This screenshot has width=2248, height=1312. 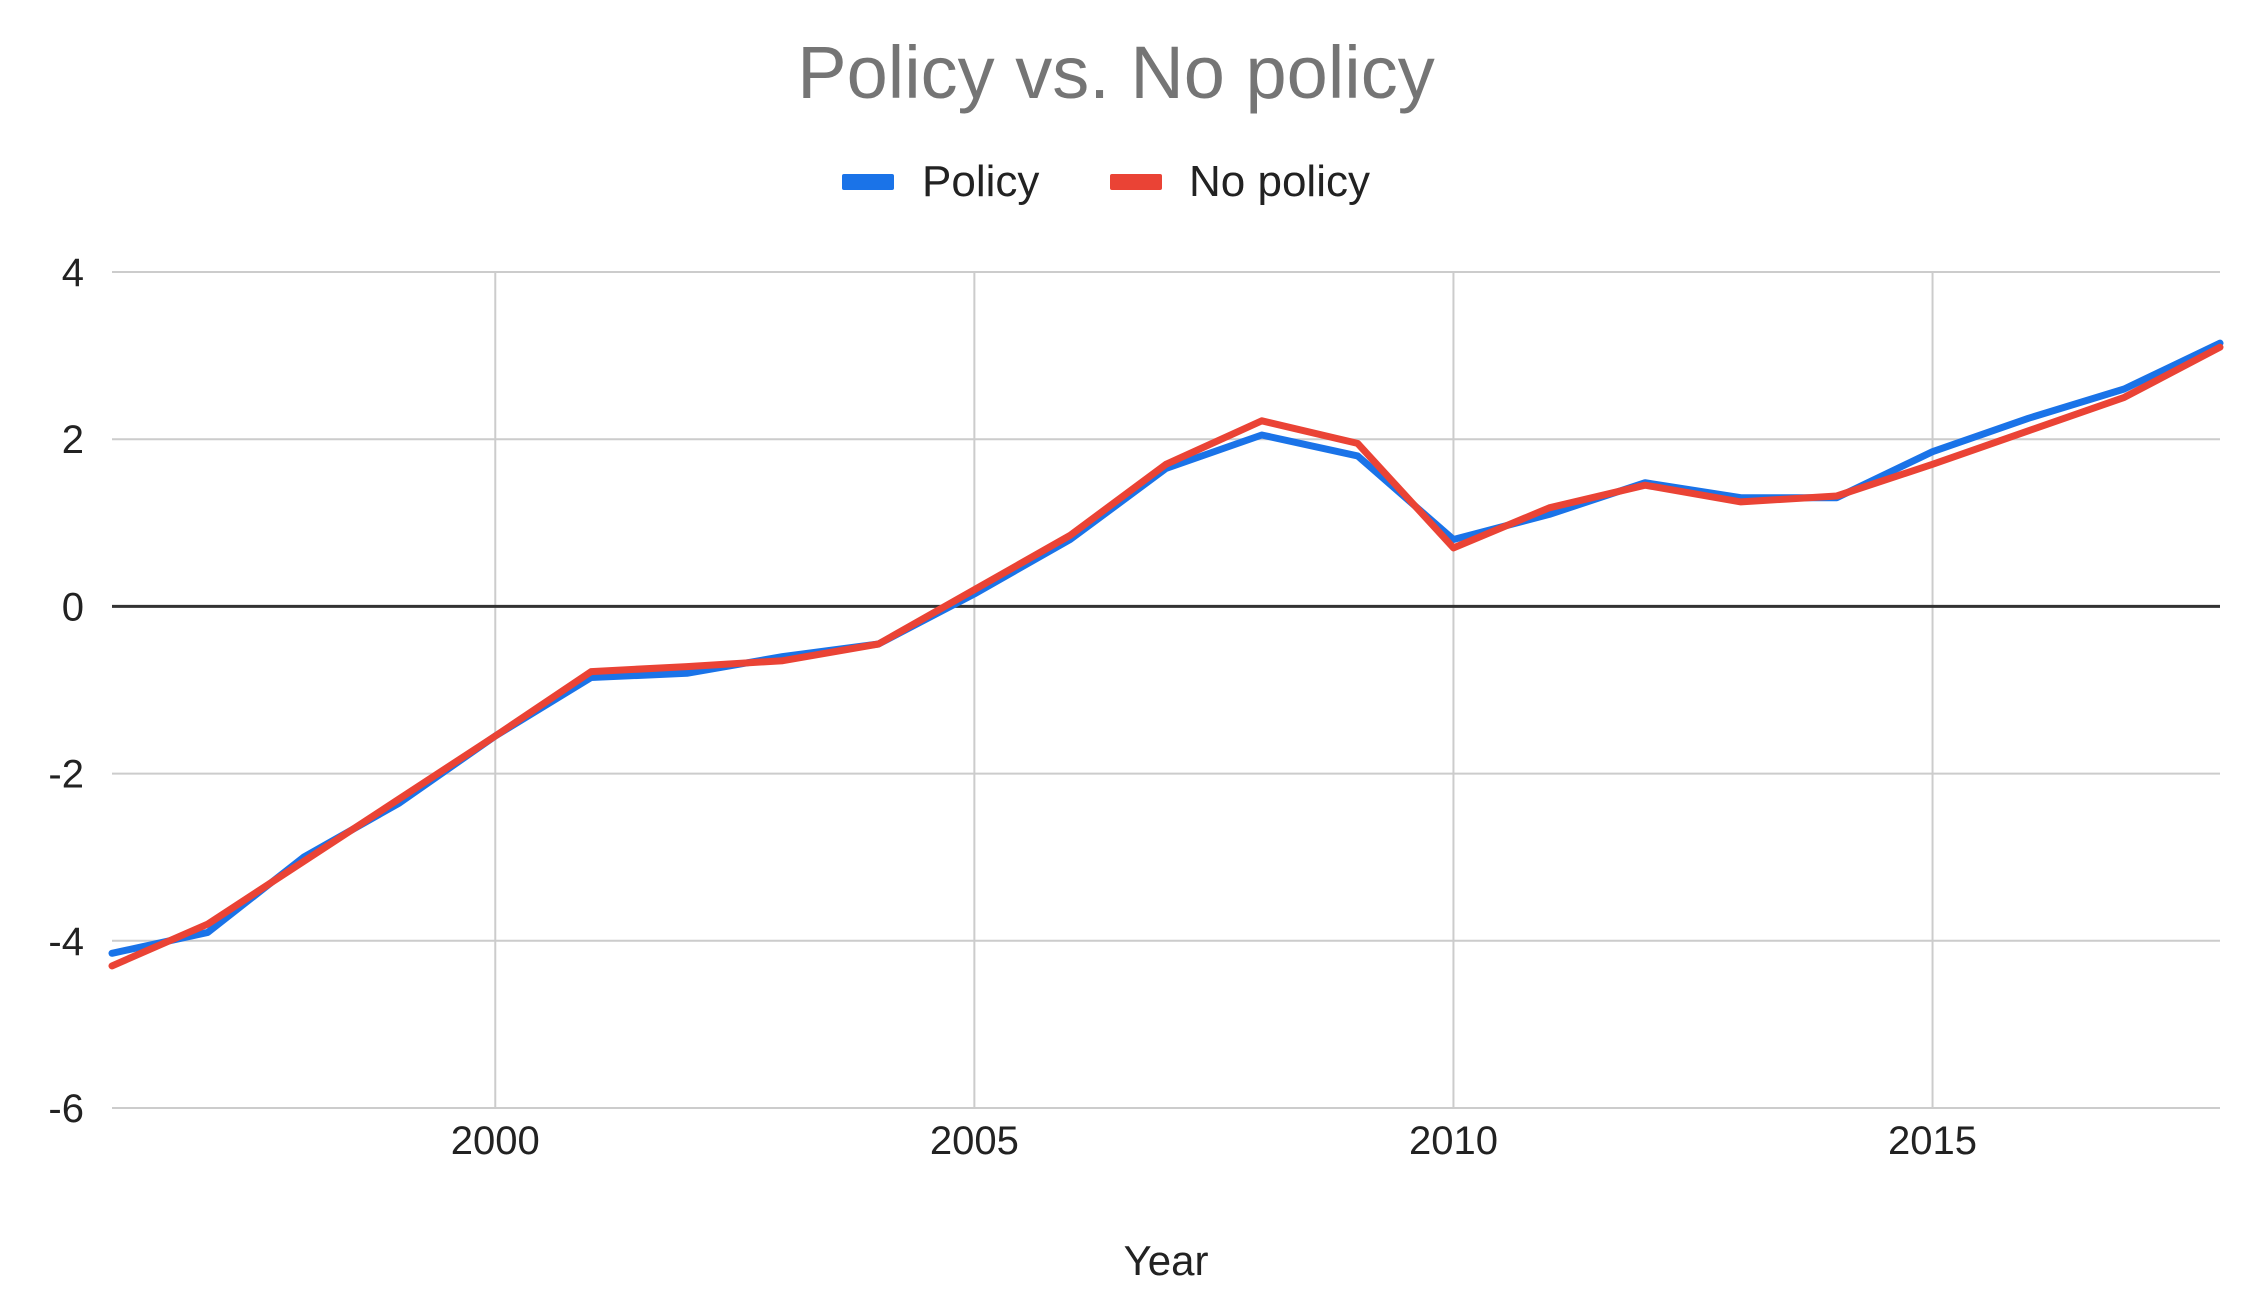 What do you see at coordinates (73, 440) in the screenshot?
I see `y-tick-label: 2` at bounding box center [73, 440].